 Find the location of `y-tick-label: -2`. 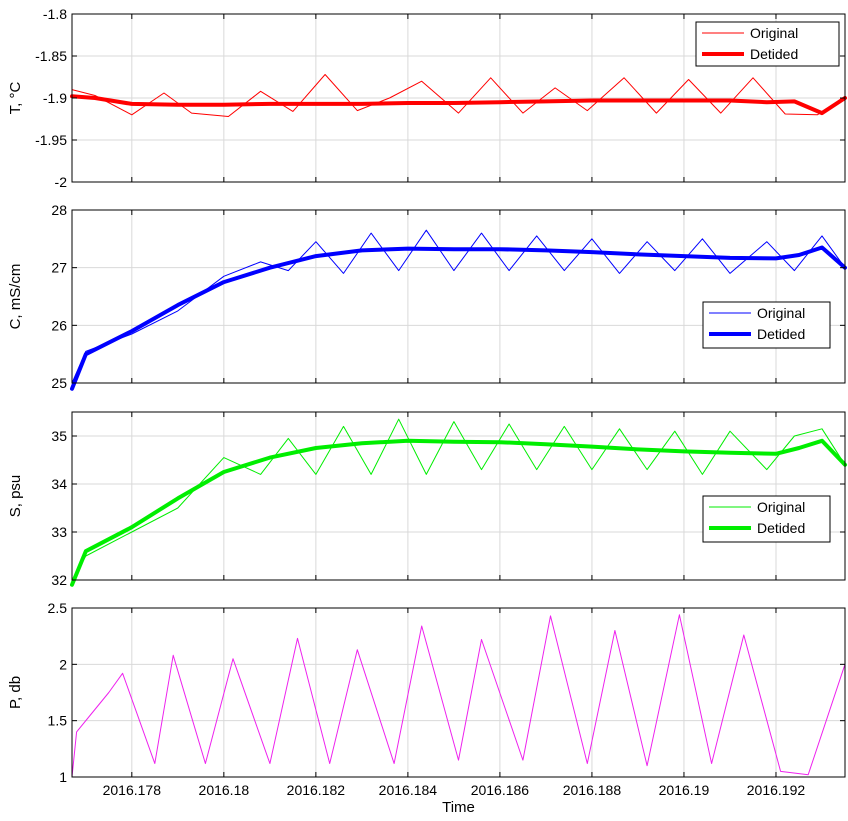

y-tick-label: -2 is located at coordinates (61, 182).